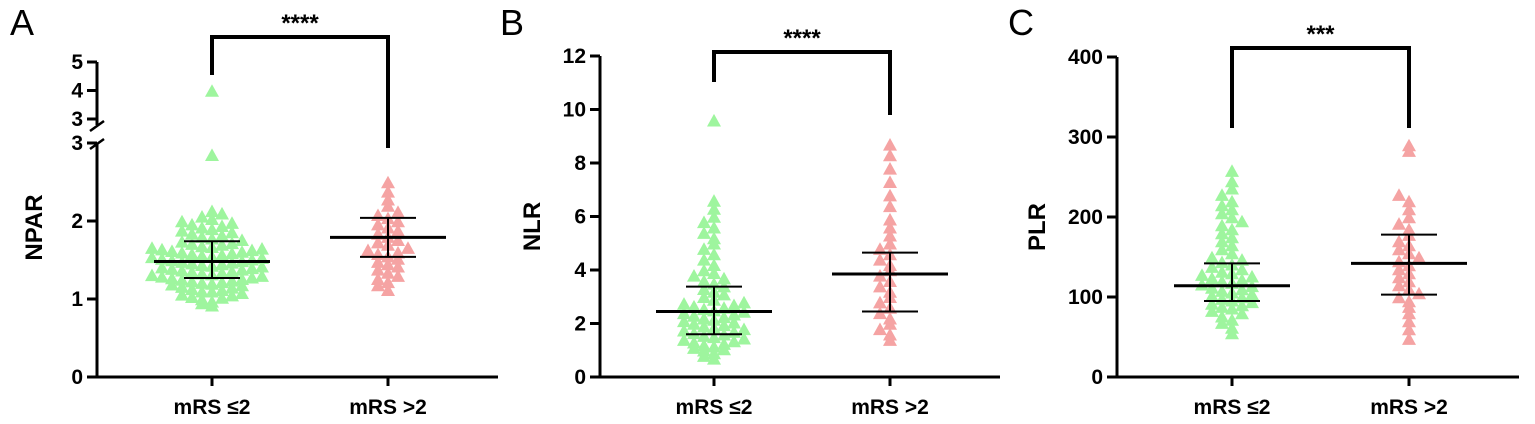  I want to click on y-tick-label: 4, so click(77, 91).